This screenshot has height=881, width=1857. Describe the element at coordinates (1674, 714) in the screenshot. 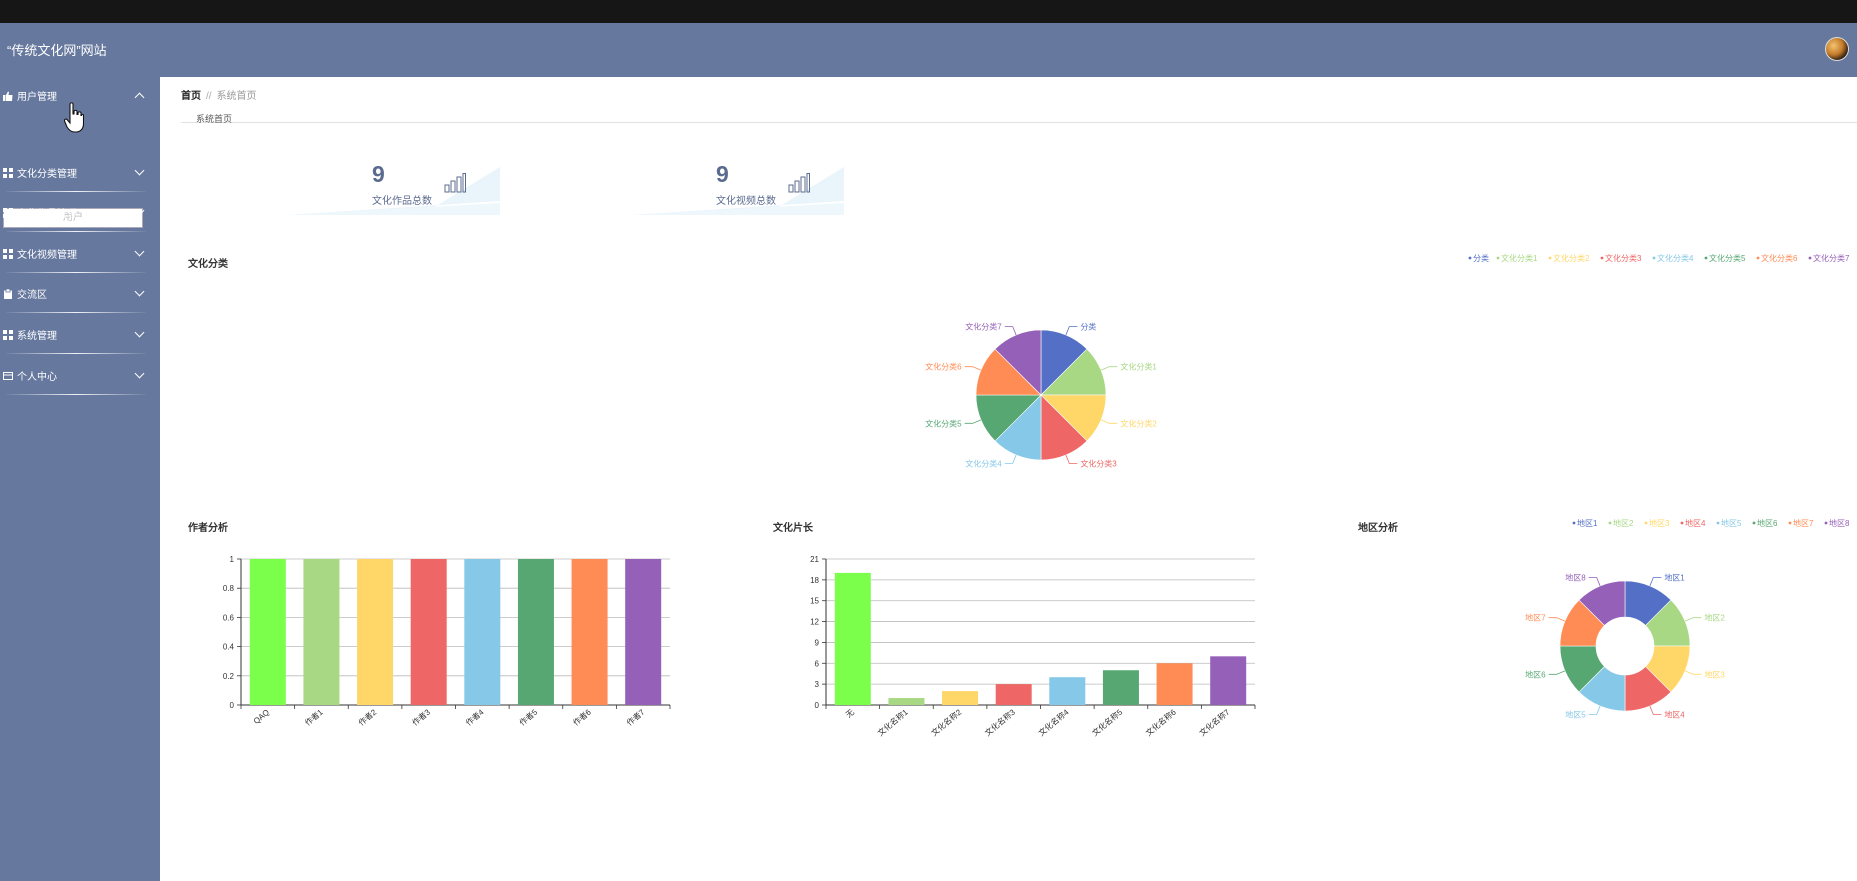

I see `pie-slice-label: 地区4` at that location.